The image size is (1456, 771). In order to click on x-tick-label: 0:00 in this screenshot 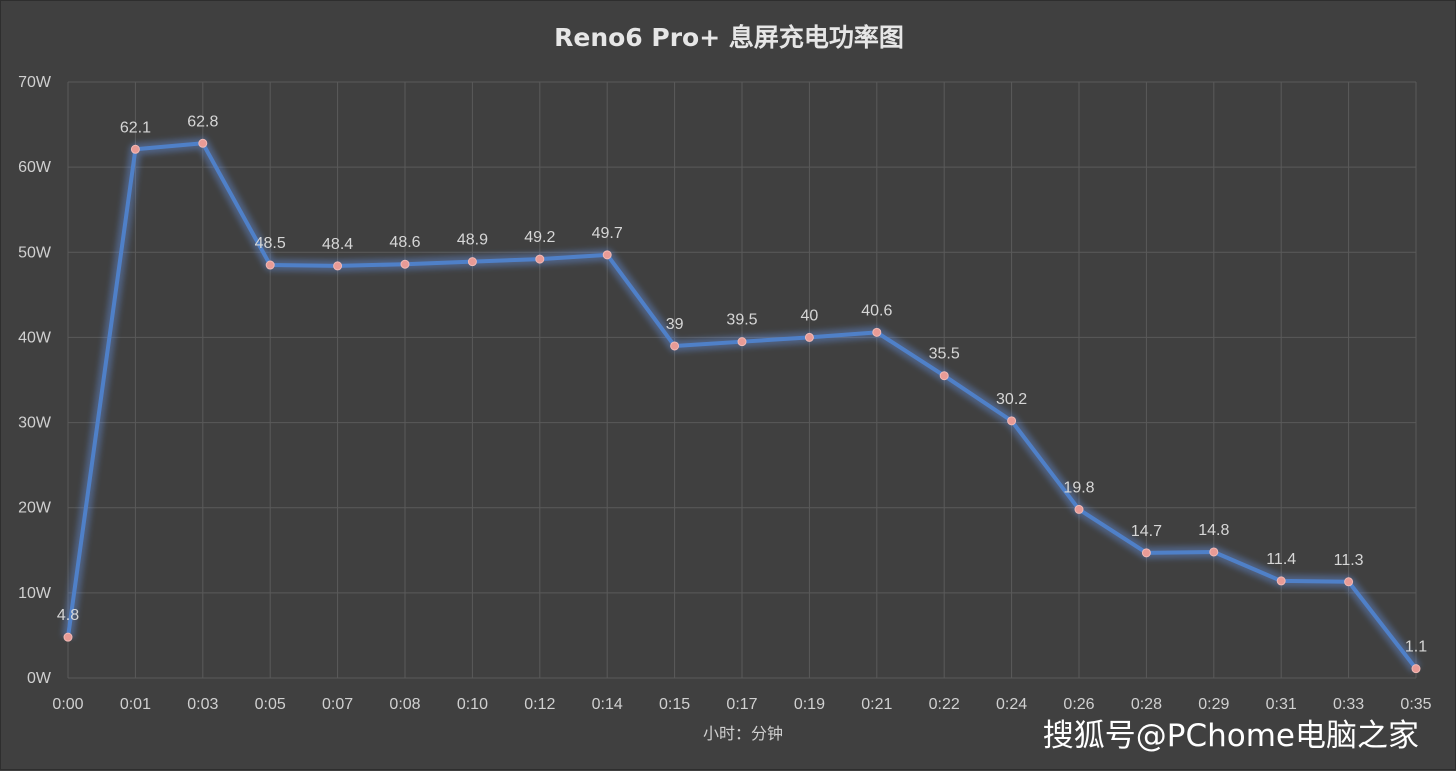, I will do `click(67, 704)`.